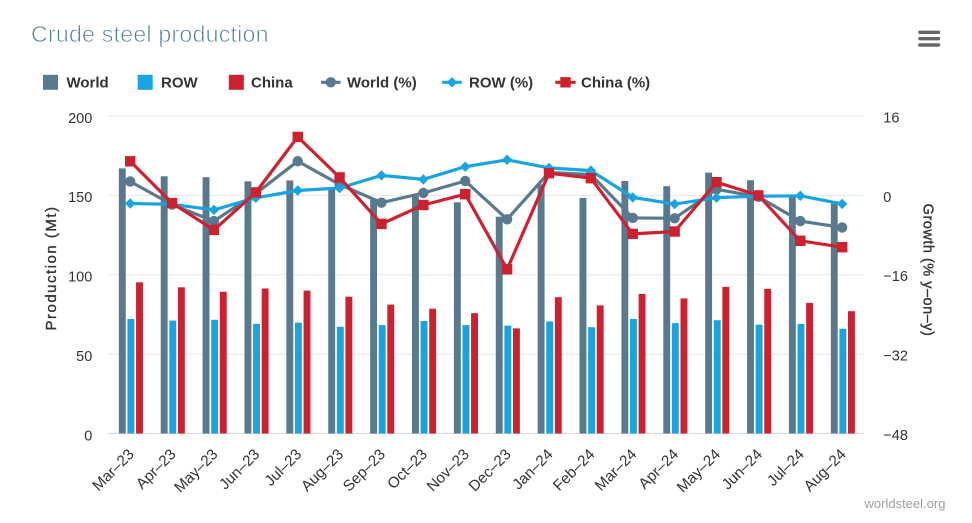  I want to click on svg-text: Growth (% y–on–y), so click(927, 270).